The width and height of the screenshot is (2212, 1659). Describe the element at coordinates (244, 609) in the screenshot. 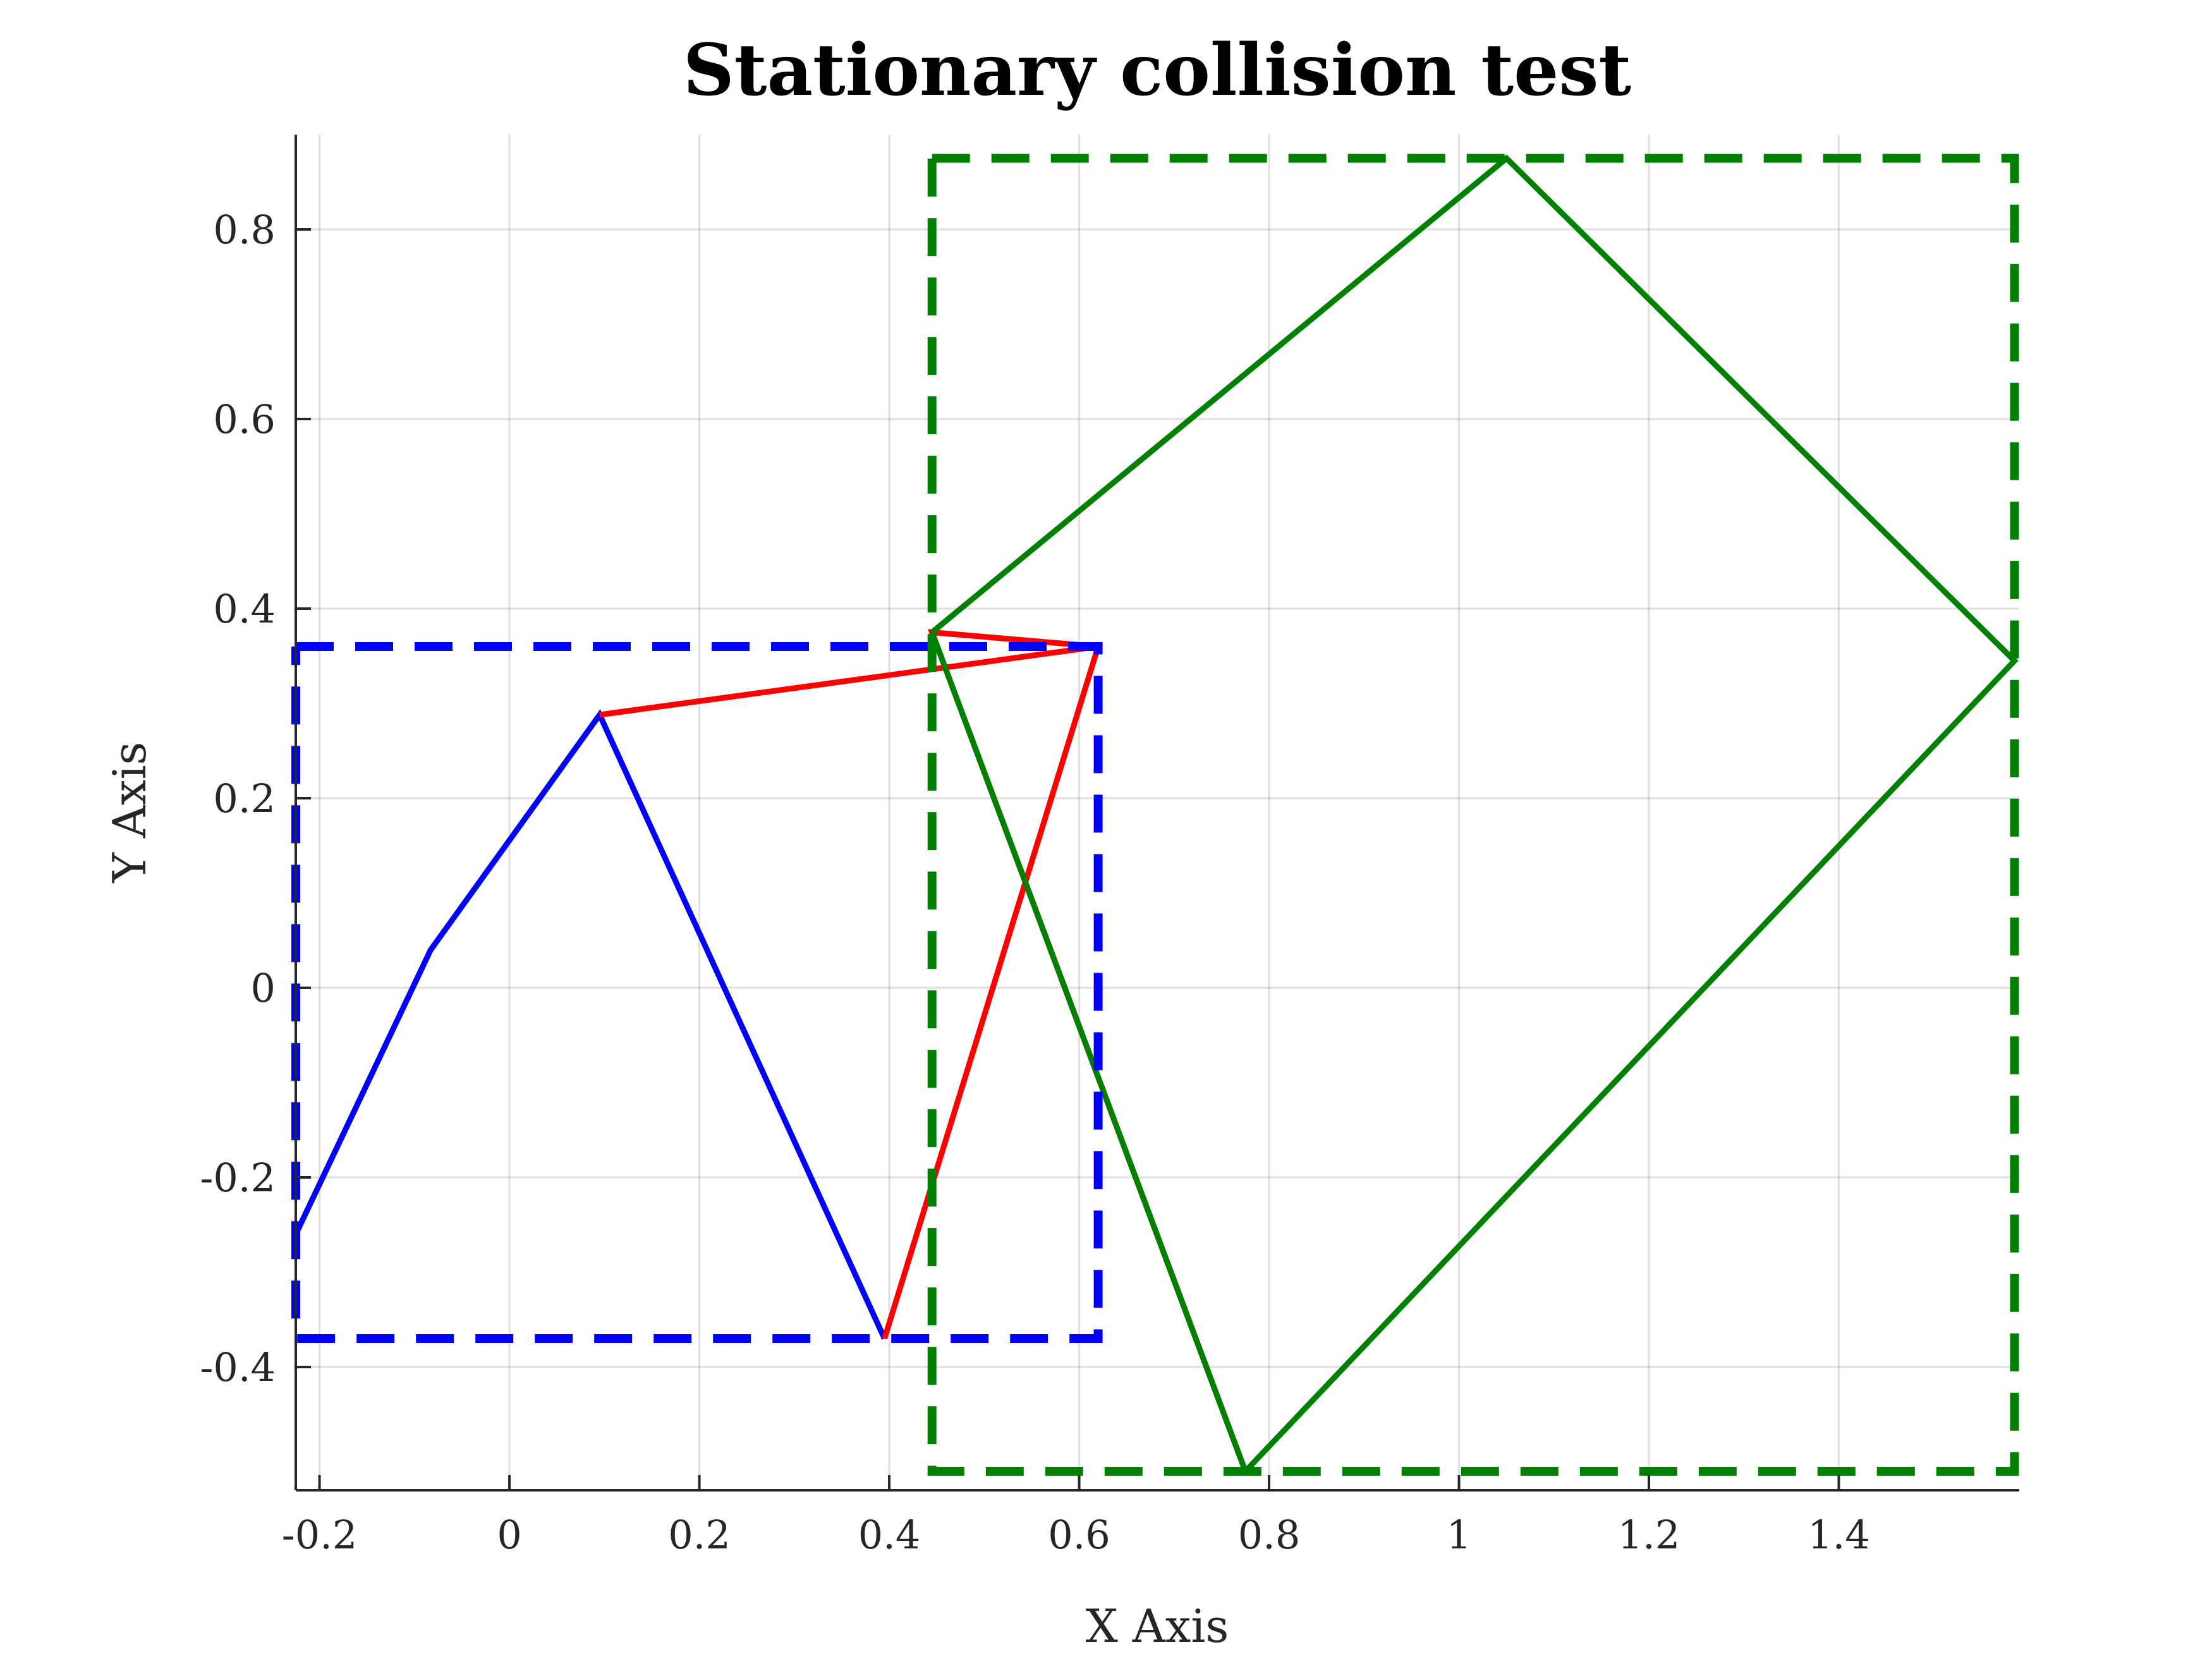

I see `y-tick-label: 0.4` at that location.